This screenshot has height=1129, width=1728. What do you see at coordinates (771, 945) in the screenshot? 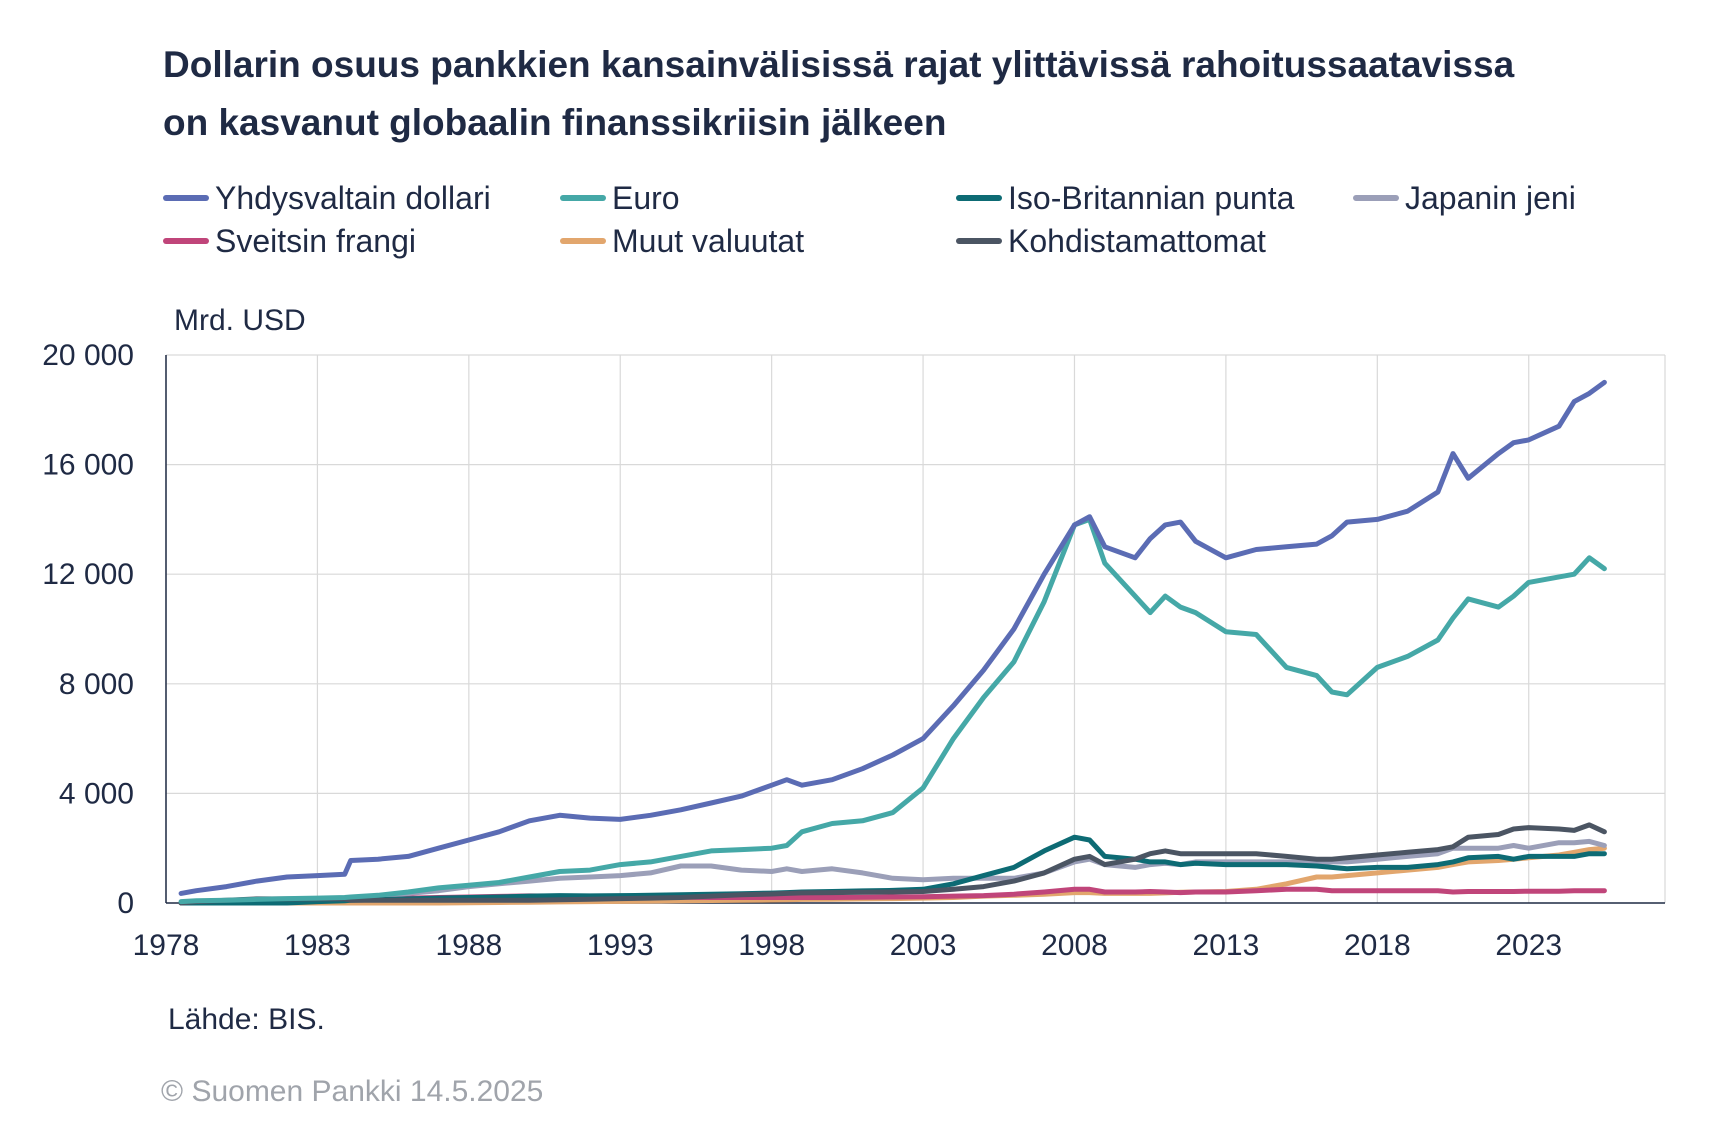
I see `x-tick-label: 1998` at bounding box center [771, 945].